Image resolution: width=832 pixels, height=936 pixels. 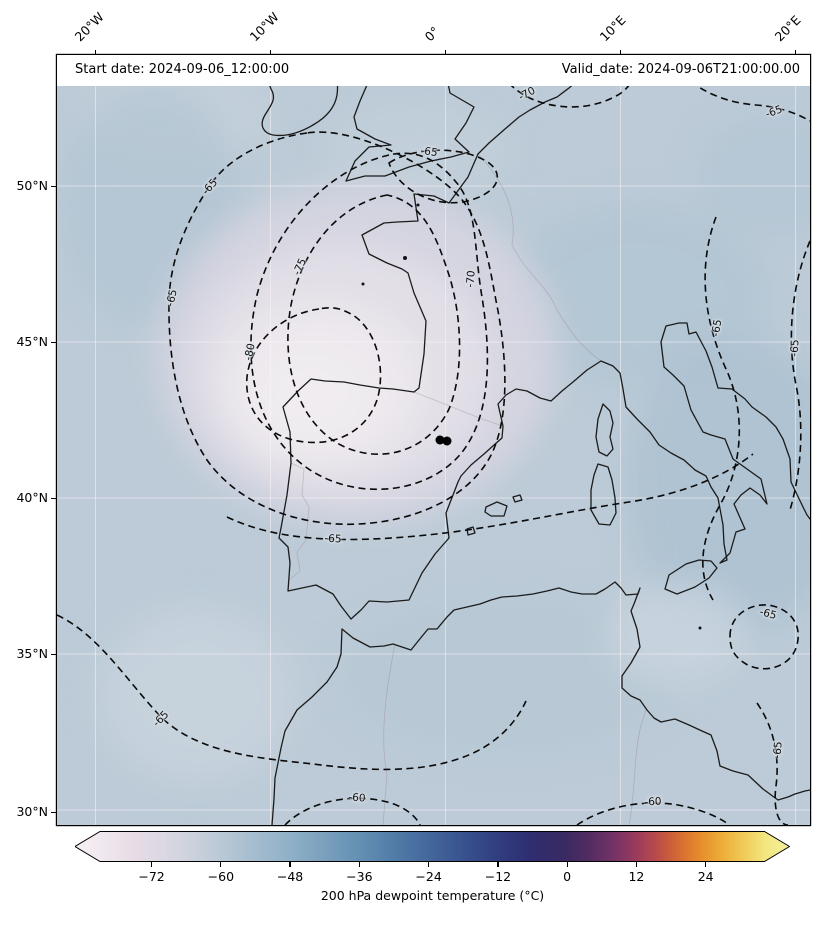 I want to click on valid-date-text: Valid_date: 2024-09-06T21:00:00.00, so click(x=680, y=69).